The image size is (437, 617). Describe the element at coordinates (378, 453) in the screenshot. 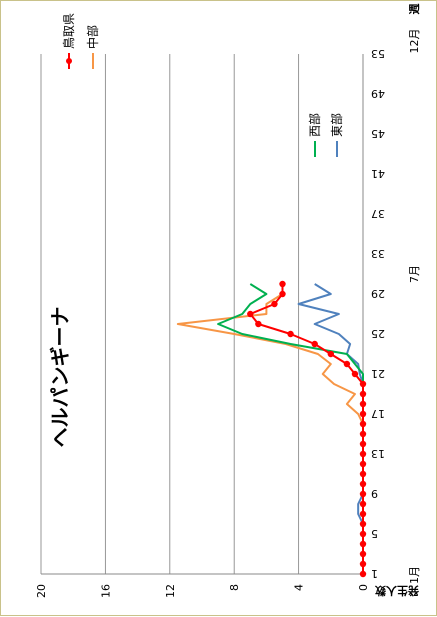

I see `x-tick-label: 13` at that location.